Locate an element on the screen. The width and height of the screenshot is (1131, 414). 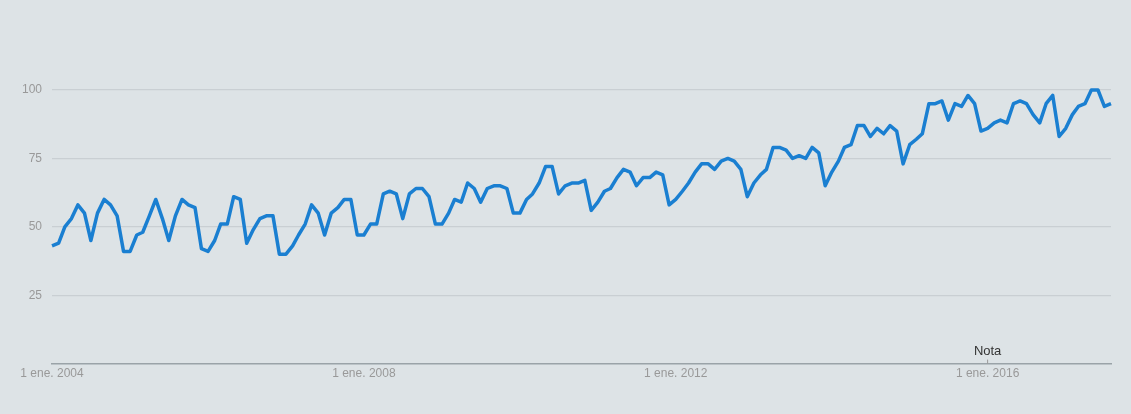
x-tick-label: 1 ene. 2004 is located at coordinates (52, 373).